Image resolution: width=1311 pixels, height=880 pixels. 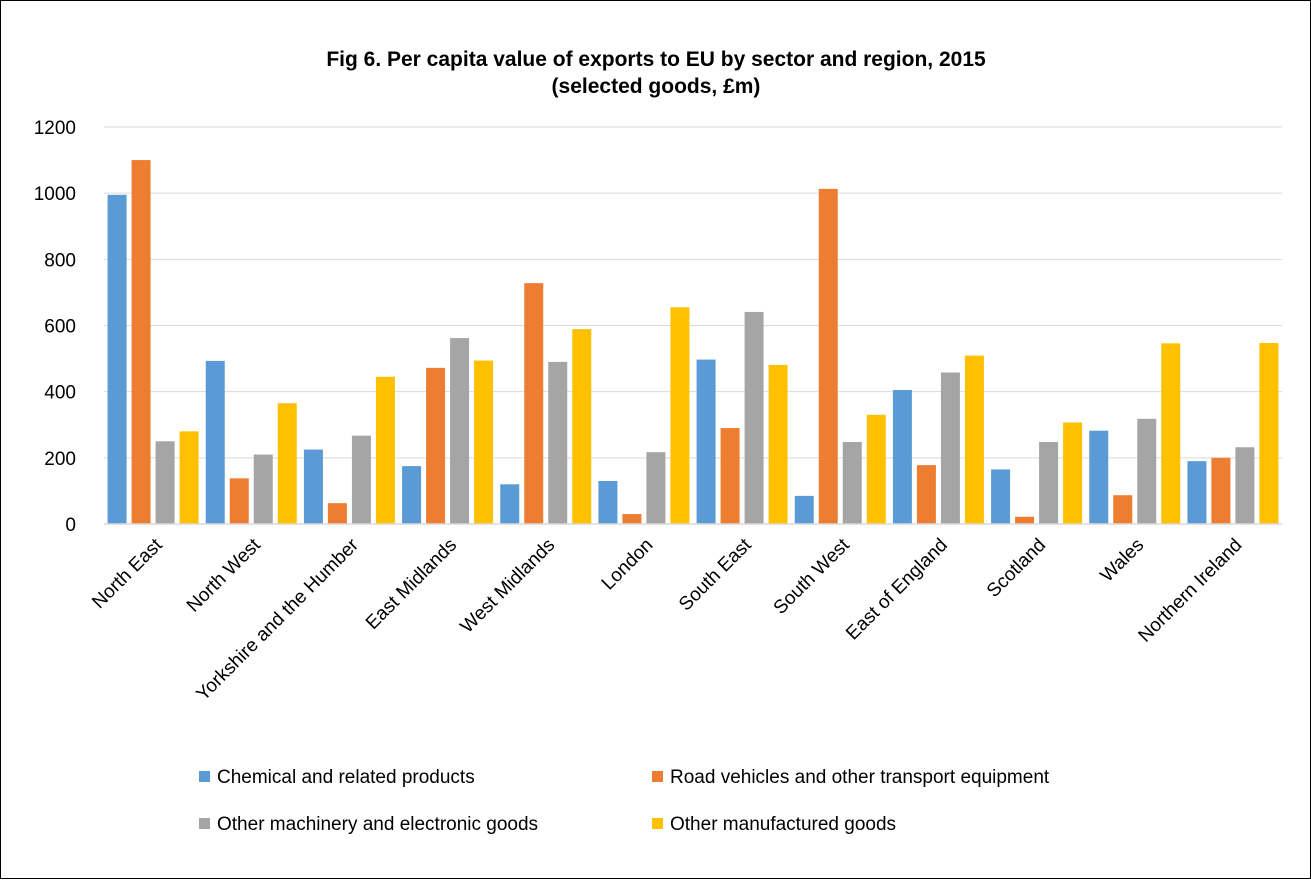 I want to click on x-category-label: East Midlands, so click(x=411, y=584).